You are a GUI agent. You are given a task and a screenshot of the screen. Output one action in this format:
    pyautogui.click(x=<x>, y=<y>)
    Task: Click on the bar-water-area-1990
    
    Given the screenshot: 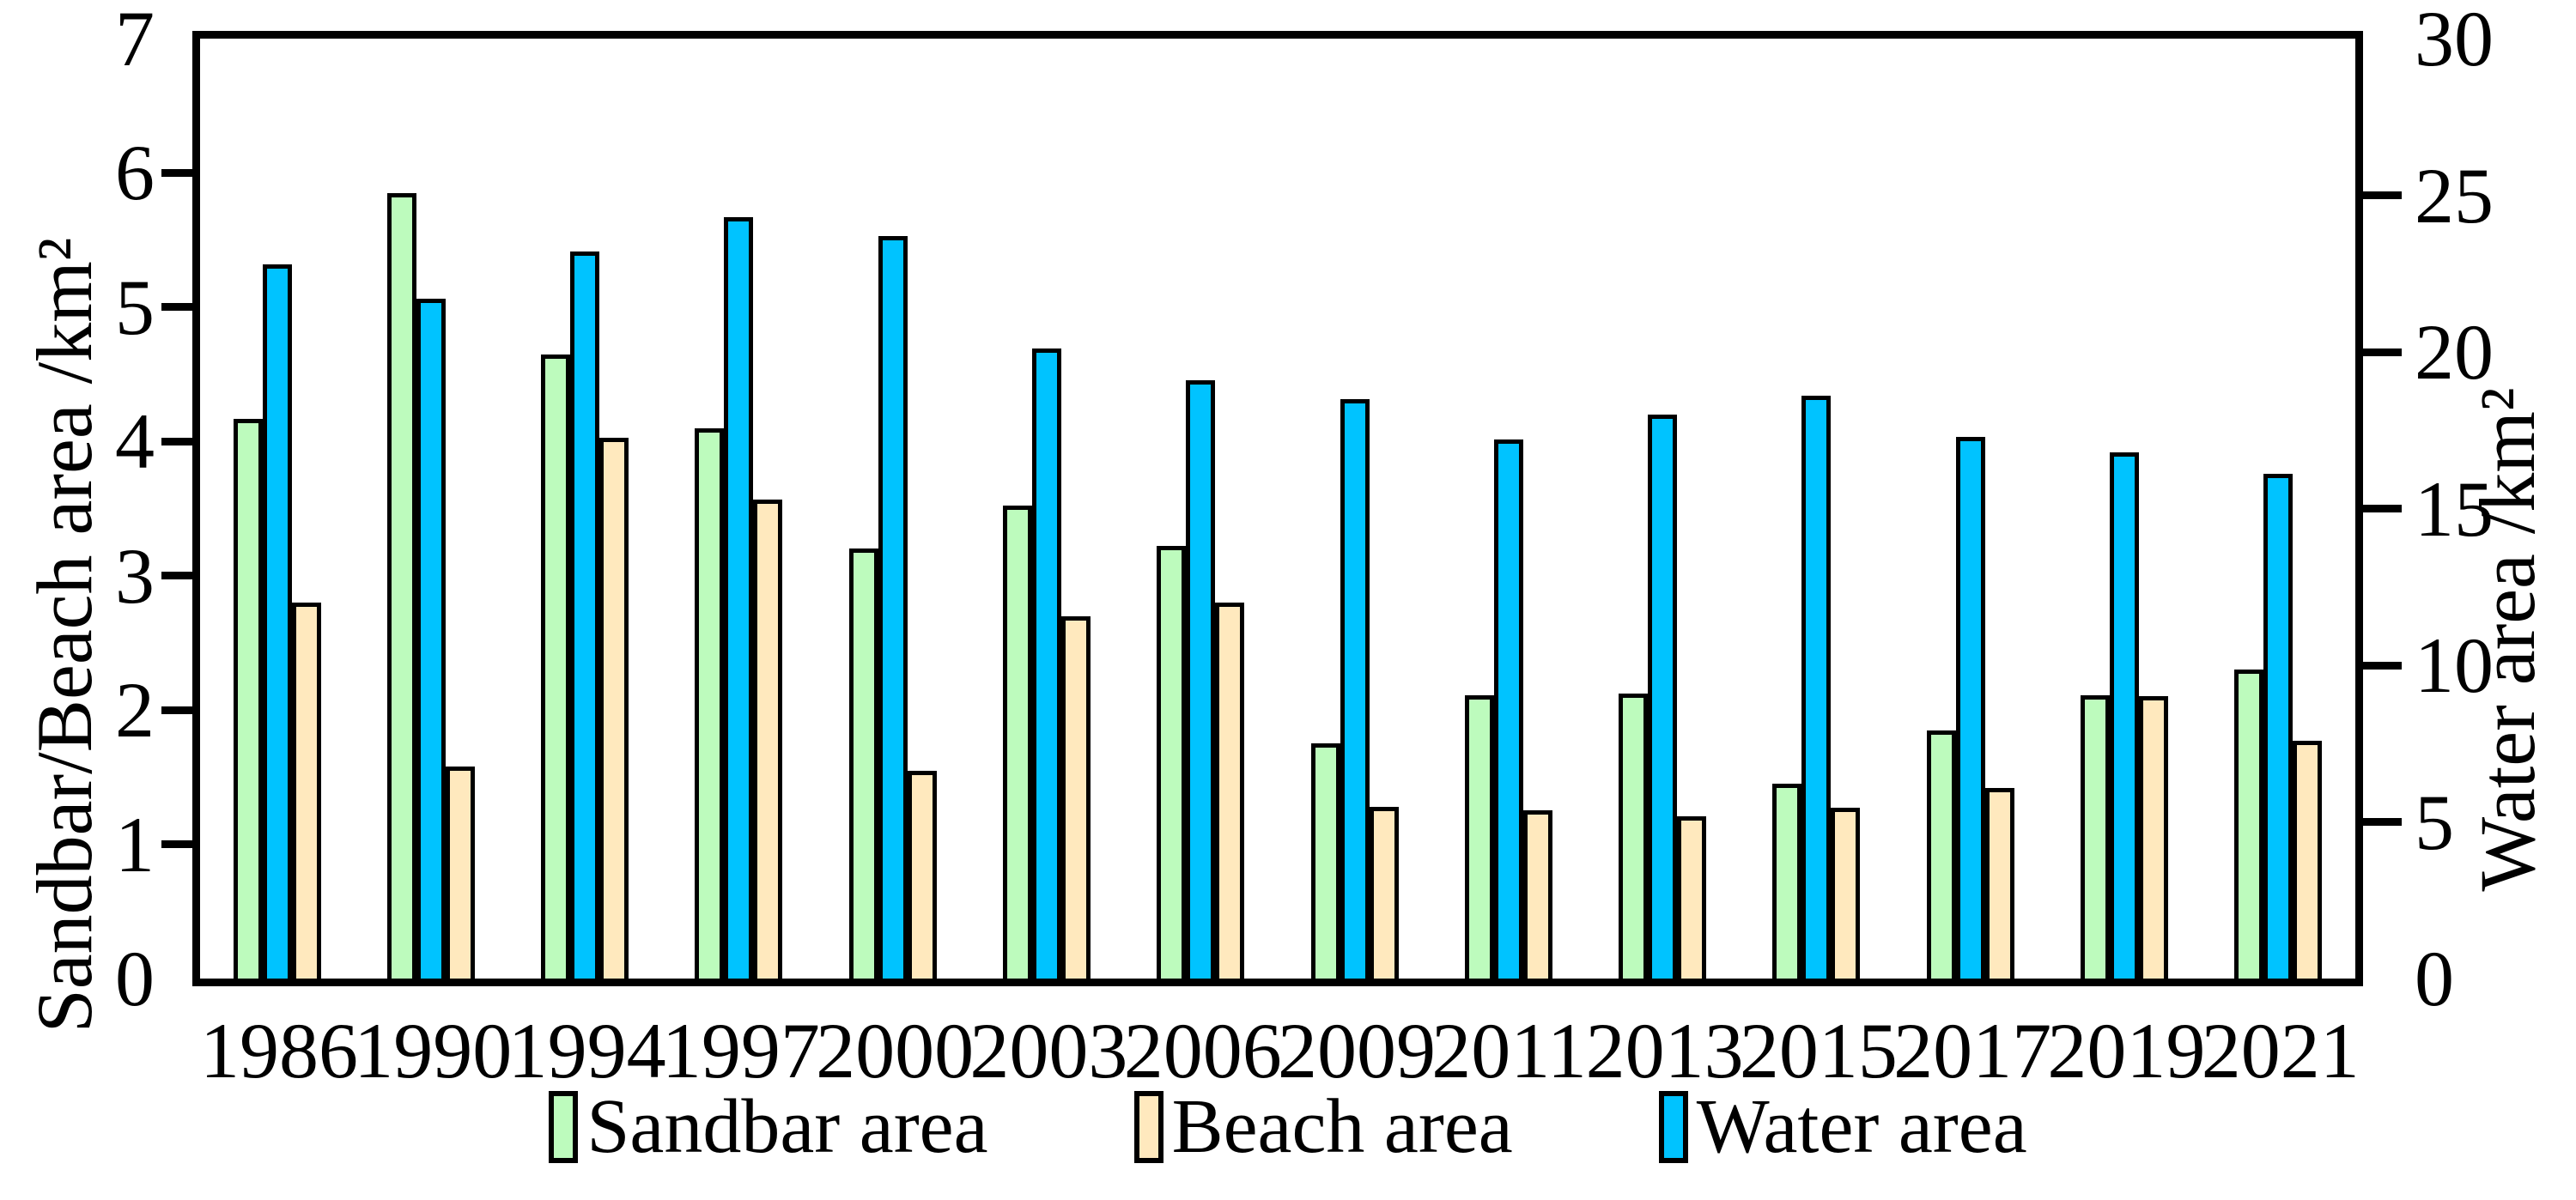 What is the action you would take?
    pyautogui.click(x=431, y=639)
    